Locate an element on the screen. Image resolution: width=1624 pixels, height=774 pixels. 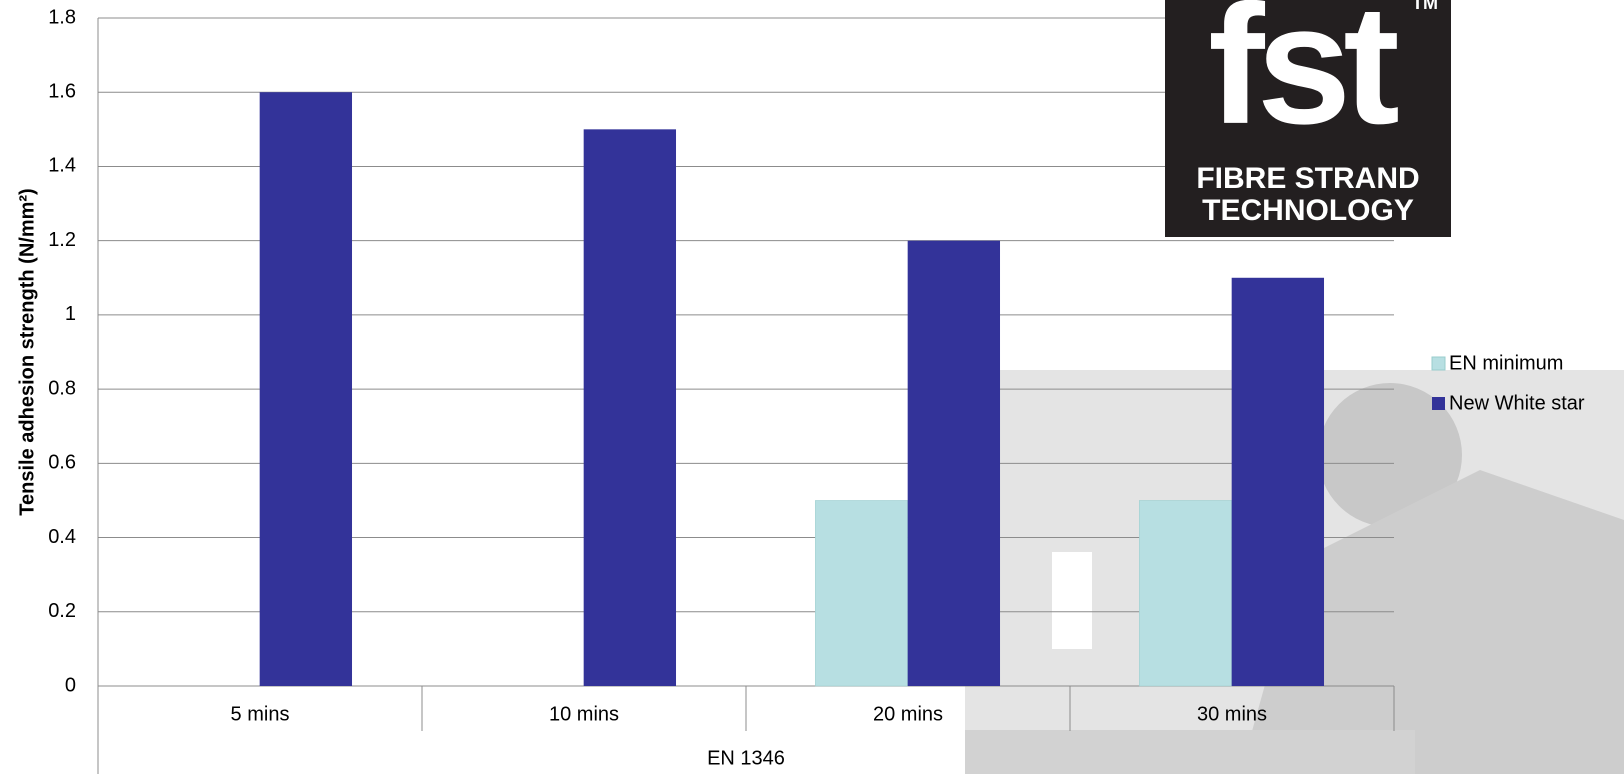
x-tick-label: 20 mins is located at coordinates (908, 714).